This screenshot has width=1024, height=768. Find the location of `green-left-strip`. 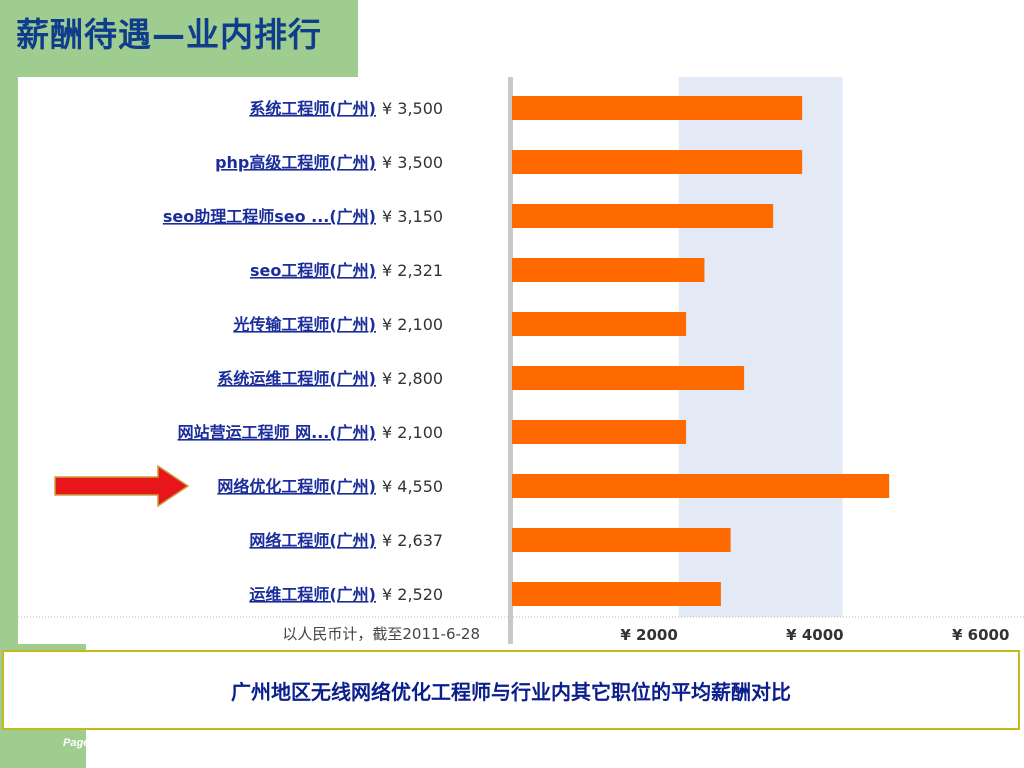

green-left-strip is located at coordinates (9, 422).